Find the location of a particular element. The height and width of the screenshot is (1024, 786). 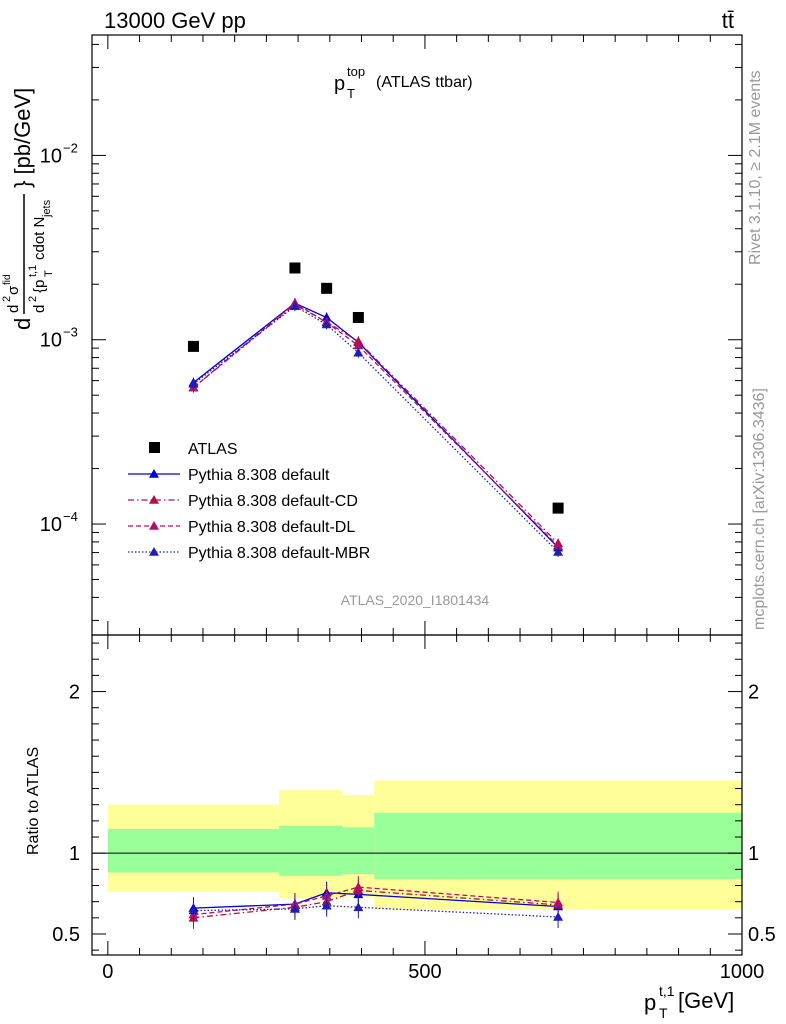

ratio-ytick-label-right: 1 is located at coordinates (753, 854).